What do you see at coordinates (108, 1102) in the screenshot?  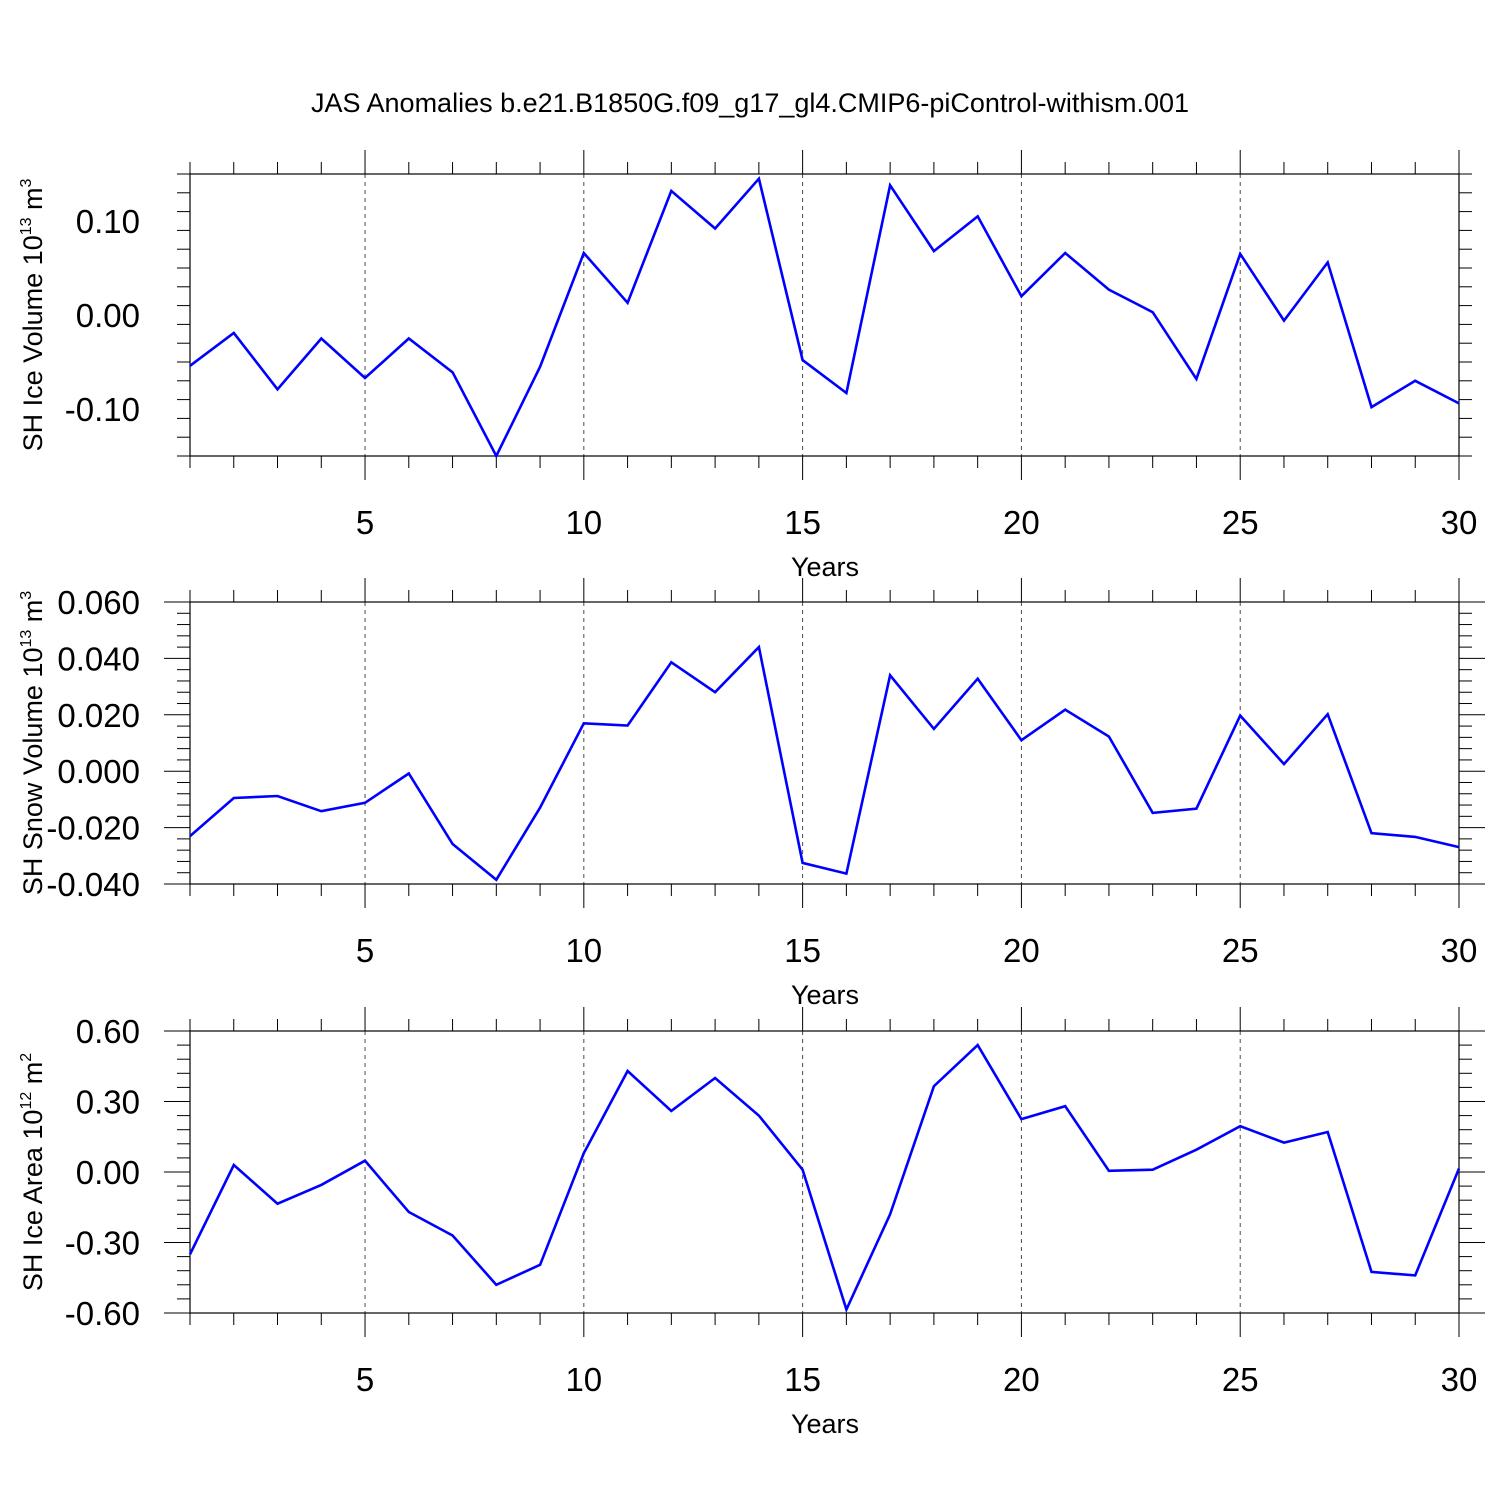 I see `y-tick-label: 0.30` at bounding box center [108, 1102].